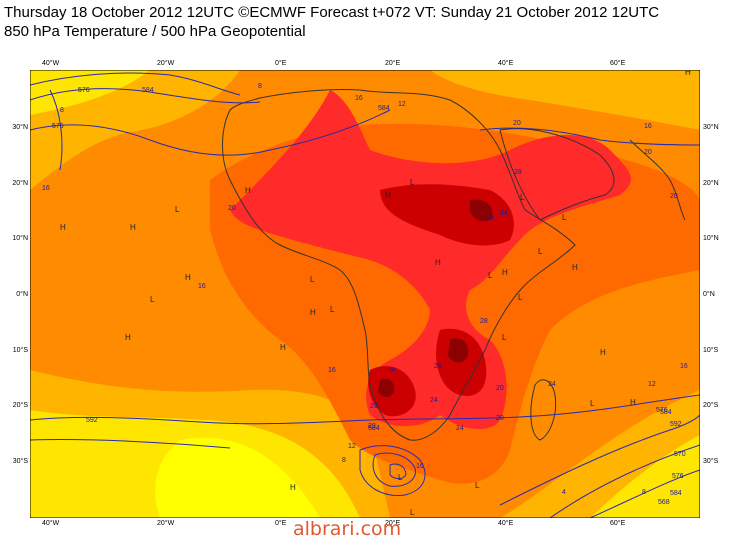 The height and width of the screenshot is (540, 730). Describe the element at coordinates (281, 523) in the screenshot. I see `lon-label: 0°E` at that location.